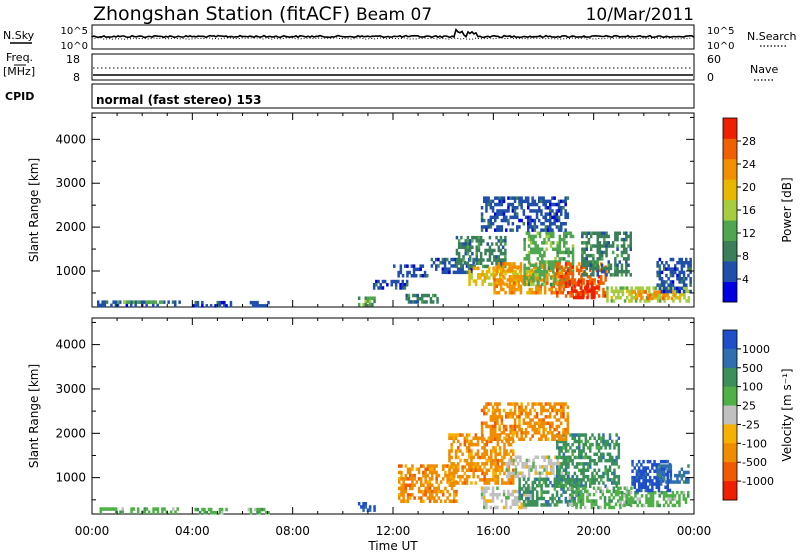 Image resolution: width=800 pixels, height=554 pixels. What do you see at coordinates (19, 35) in the screenshot?
I see `nsky-label: N.Sky` at bounding box center [19, 35].